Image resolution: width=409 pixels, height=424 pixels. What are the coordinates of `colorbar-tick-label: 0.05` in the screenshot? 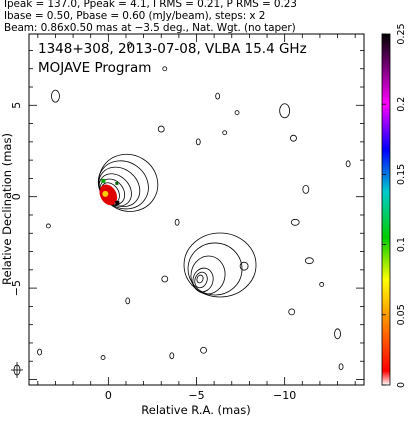 It's located at (401, 314).